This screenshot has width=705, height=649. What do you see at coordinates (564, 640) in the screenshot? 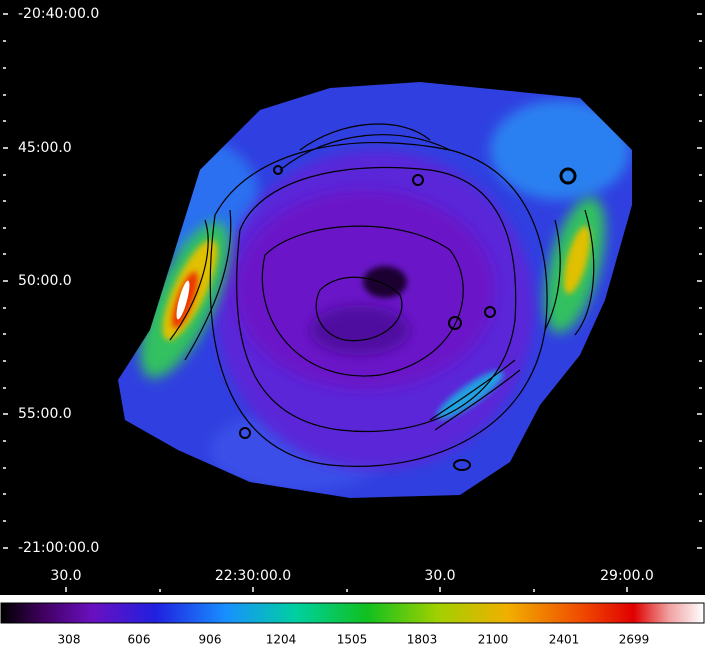
I see `colorbar-tick-label: 2401` at bounding box center [564, 640].